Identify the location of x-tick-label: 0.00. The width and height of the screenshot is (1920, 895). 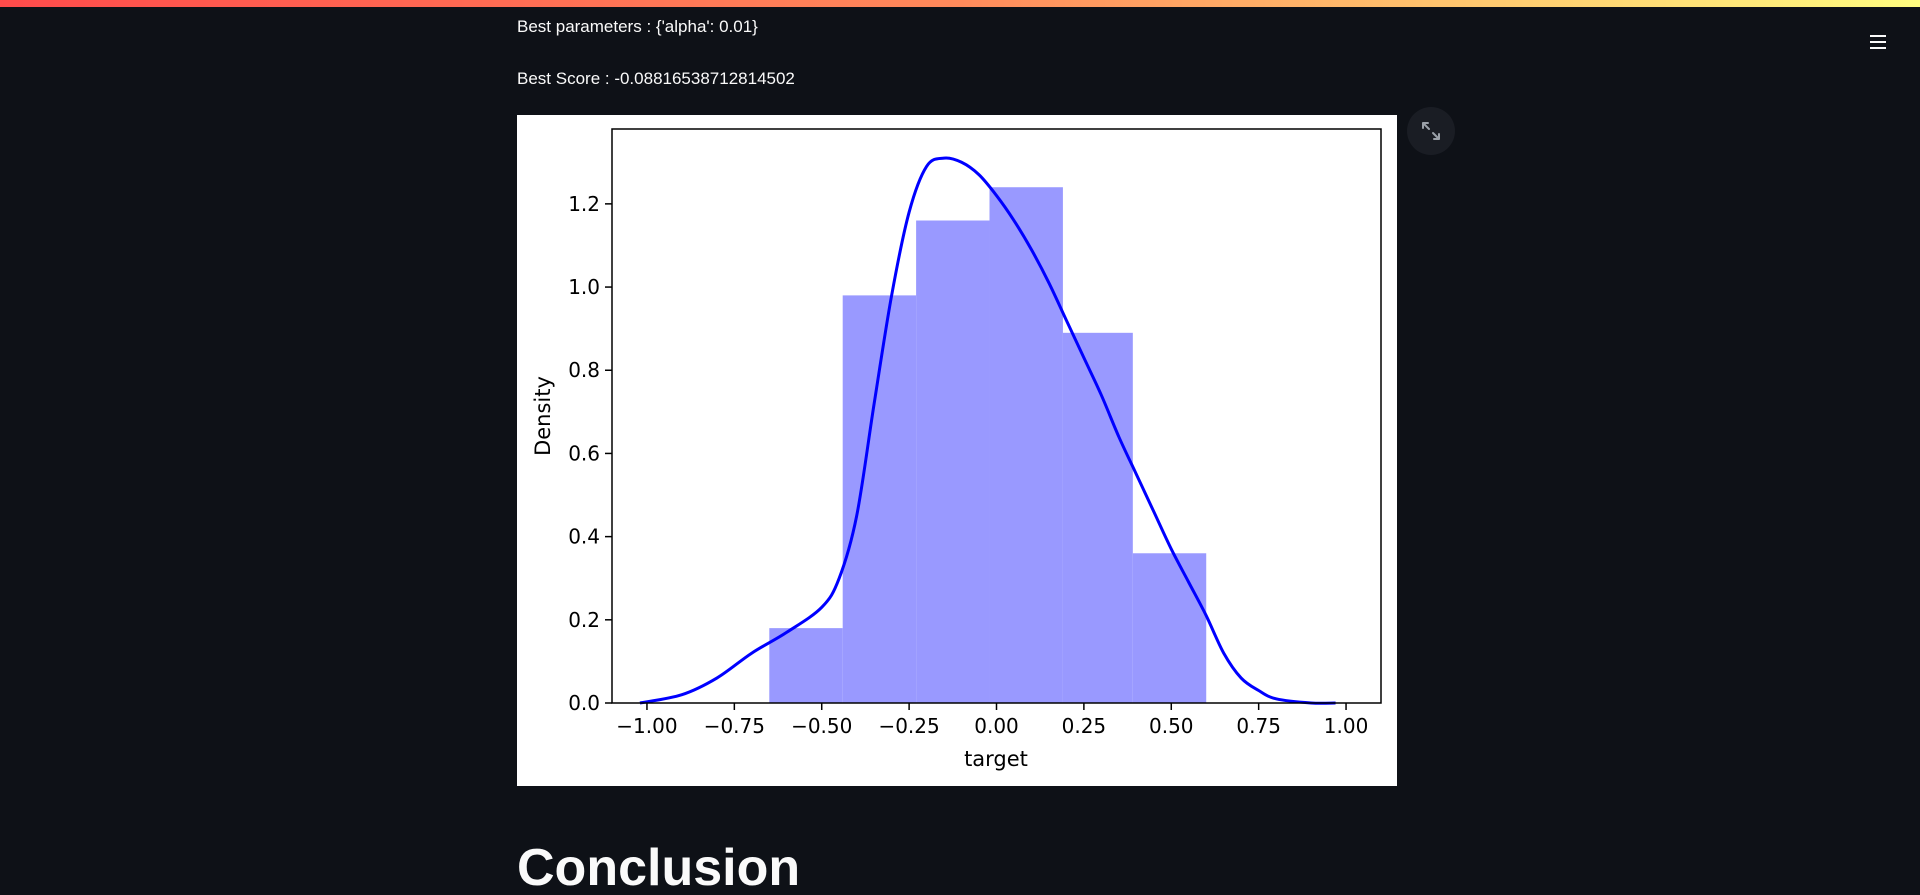
(996, 726).